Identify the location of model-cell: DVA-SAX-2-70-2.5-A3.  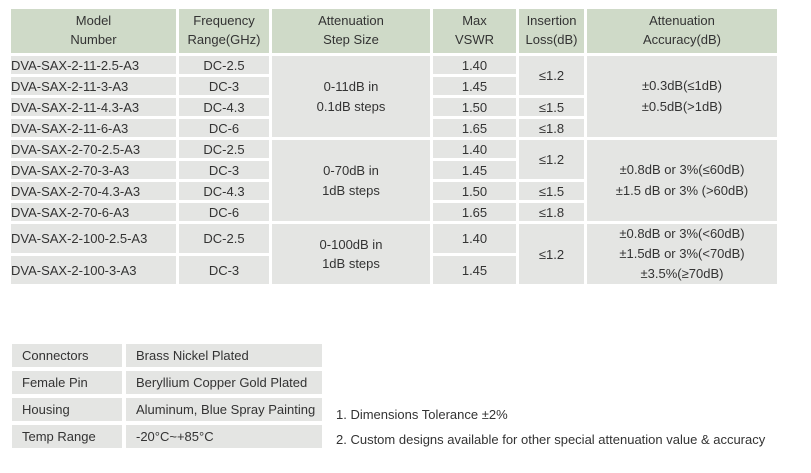
(93, 149).